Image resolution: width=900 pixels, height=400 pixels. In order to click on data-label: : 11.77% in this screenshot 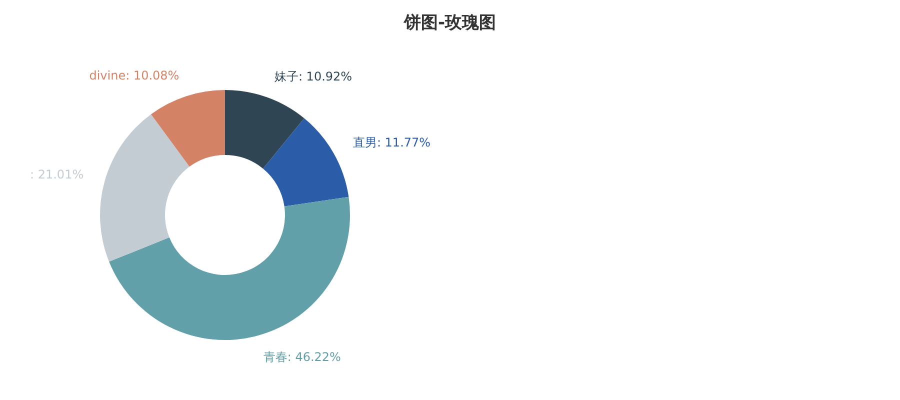, I will do `click(403, 143)`.